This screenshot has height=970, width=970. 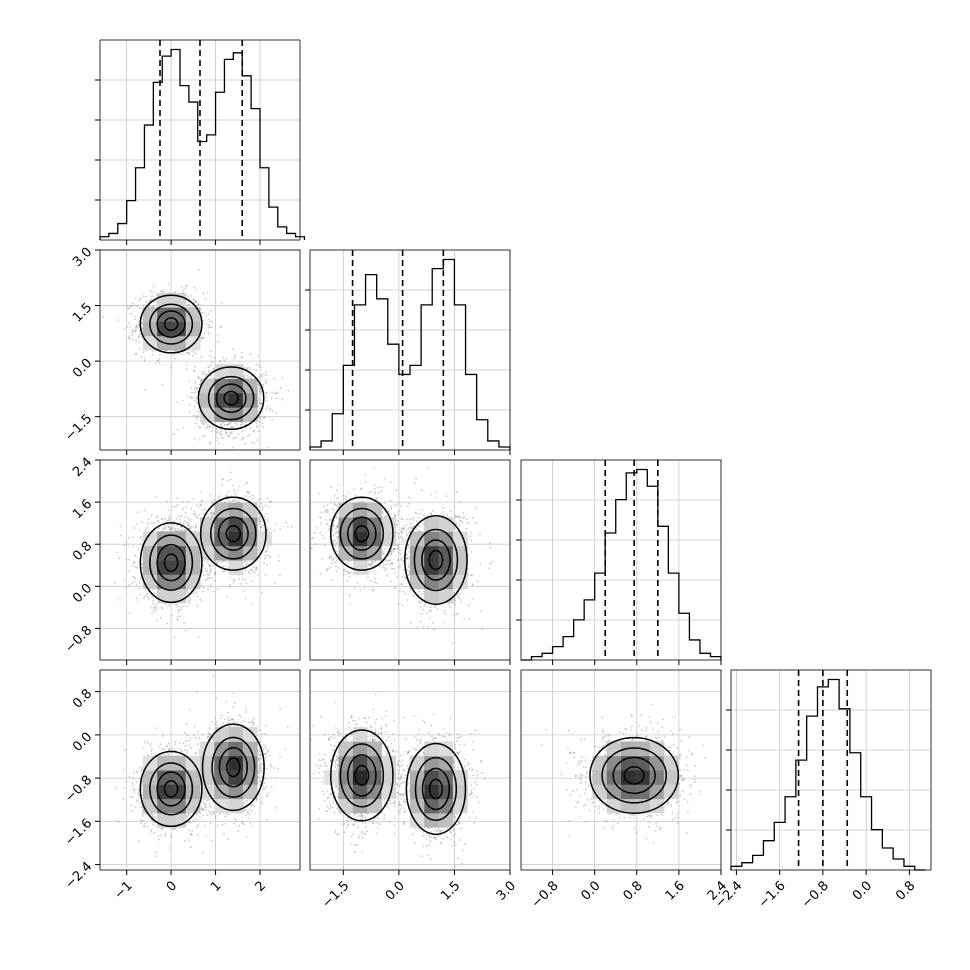 I want to click on histogram-line, so click(x=828, y=774).